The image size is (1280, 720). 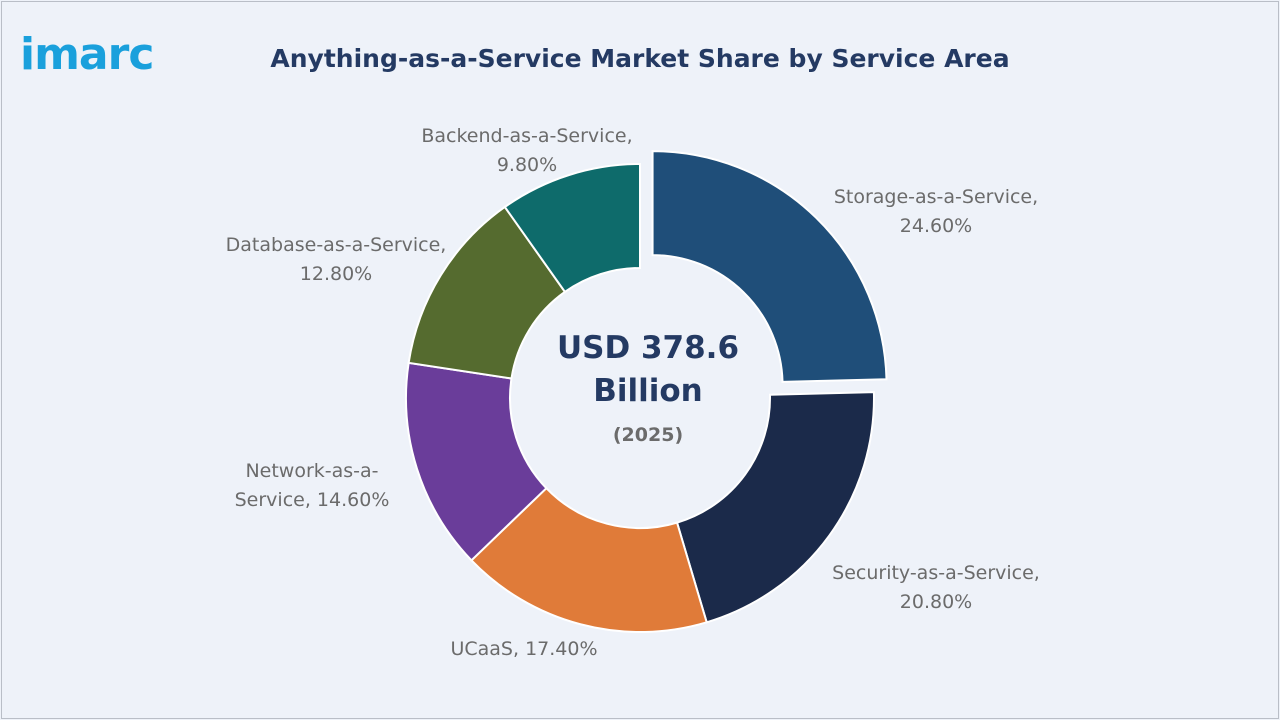 I want to click on slice-storage-as-a-service, so click(x=769, y=266).